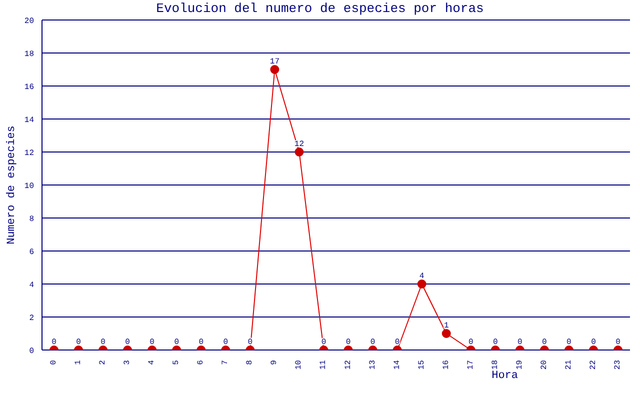 The image size is (640, 400). What do you see at coordinates (12, 185) in the screenshot?
I see `y-axis-title: Numero de especies` at bounding box center [12, 185].